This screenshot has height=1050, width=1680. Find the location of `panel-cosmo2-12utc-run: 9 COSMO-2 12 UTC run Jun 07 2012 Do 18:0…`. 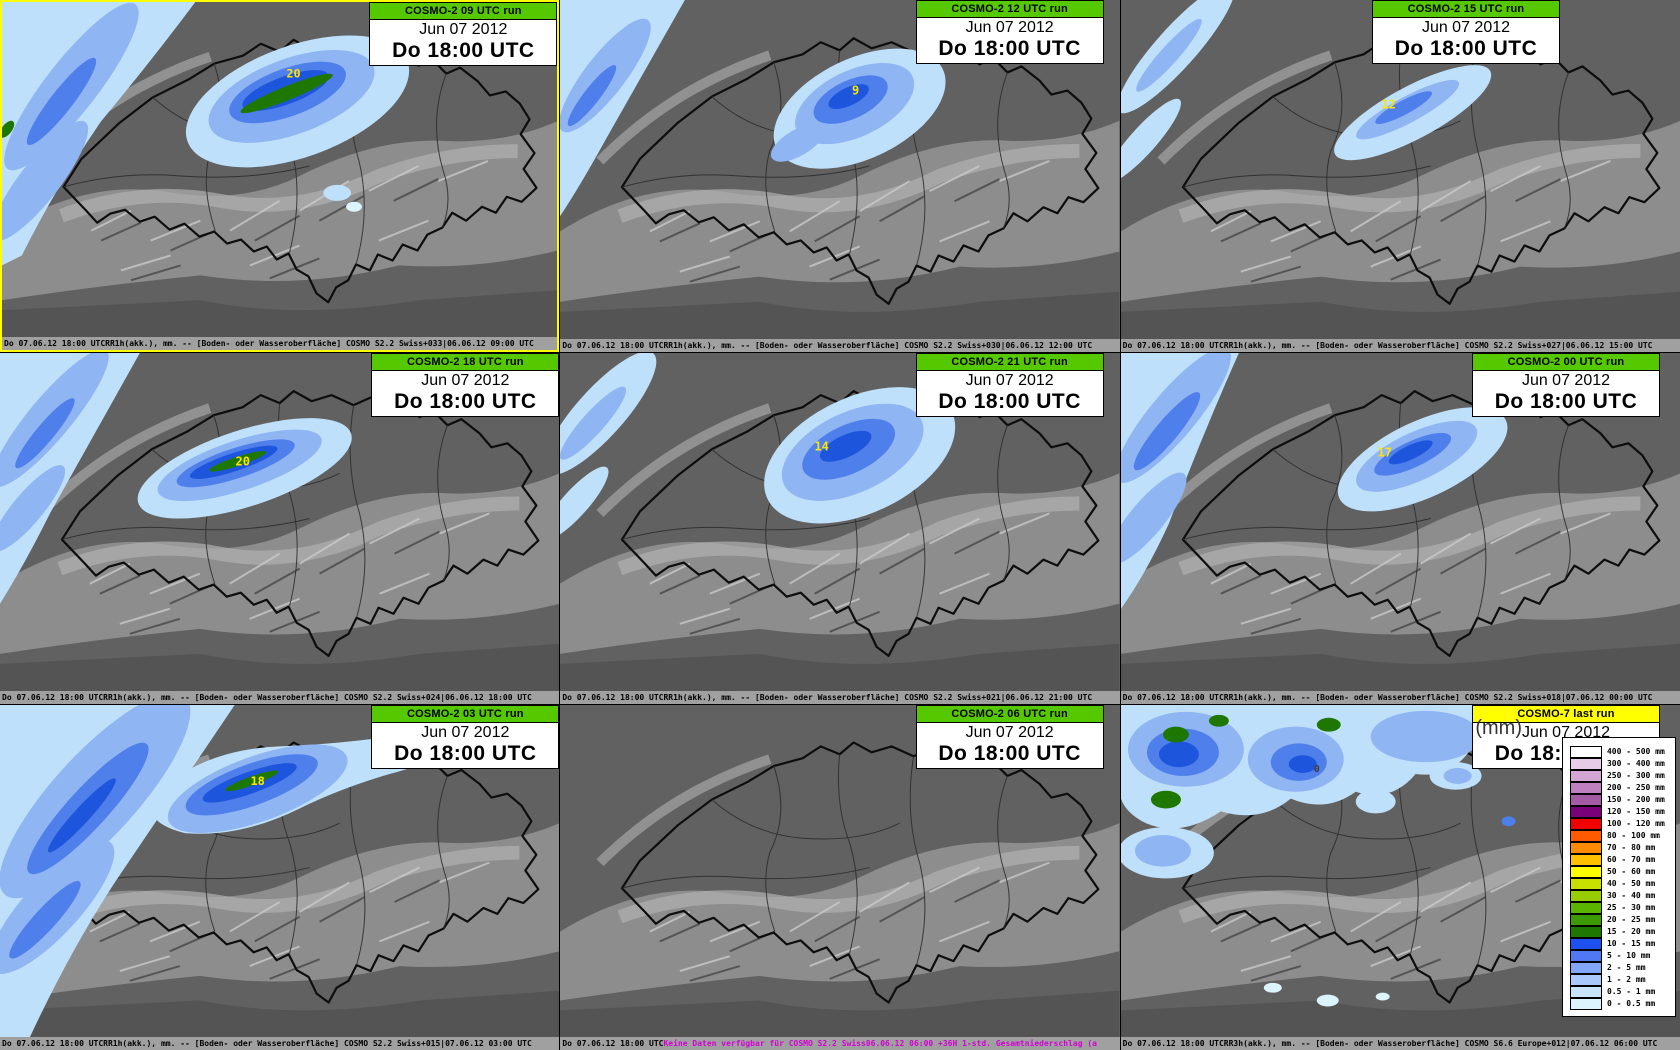

panel-cosmo2-12utc-run: 9 COSMO-2 12 UTC run Jun 07 2012 Do 18:0… is located at coordinates (840, 176).